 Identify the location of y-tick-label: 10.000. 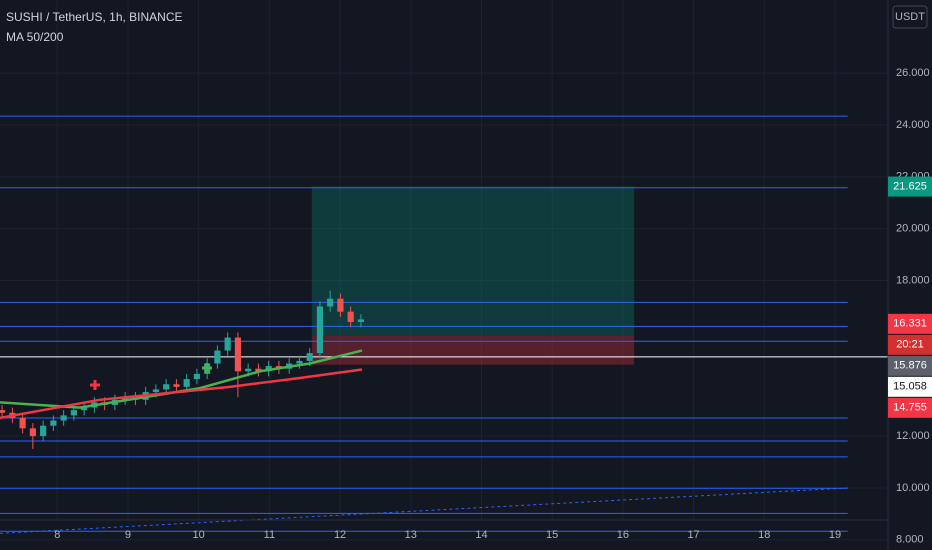
(913, 488).